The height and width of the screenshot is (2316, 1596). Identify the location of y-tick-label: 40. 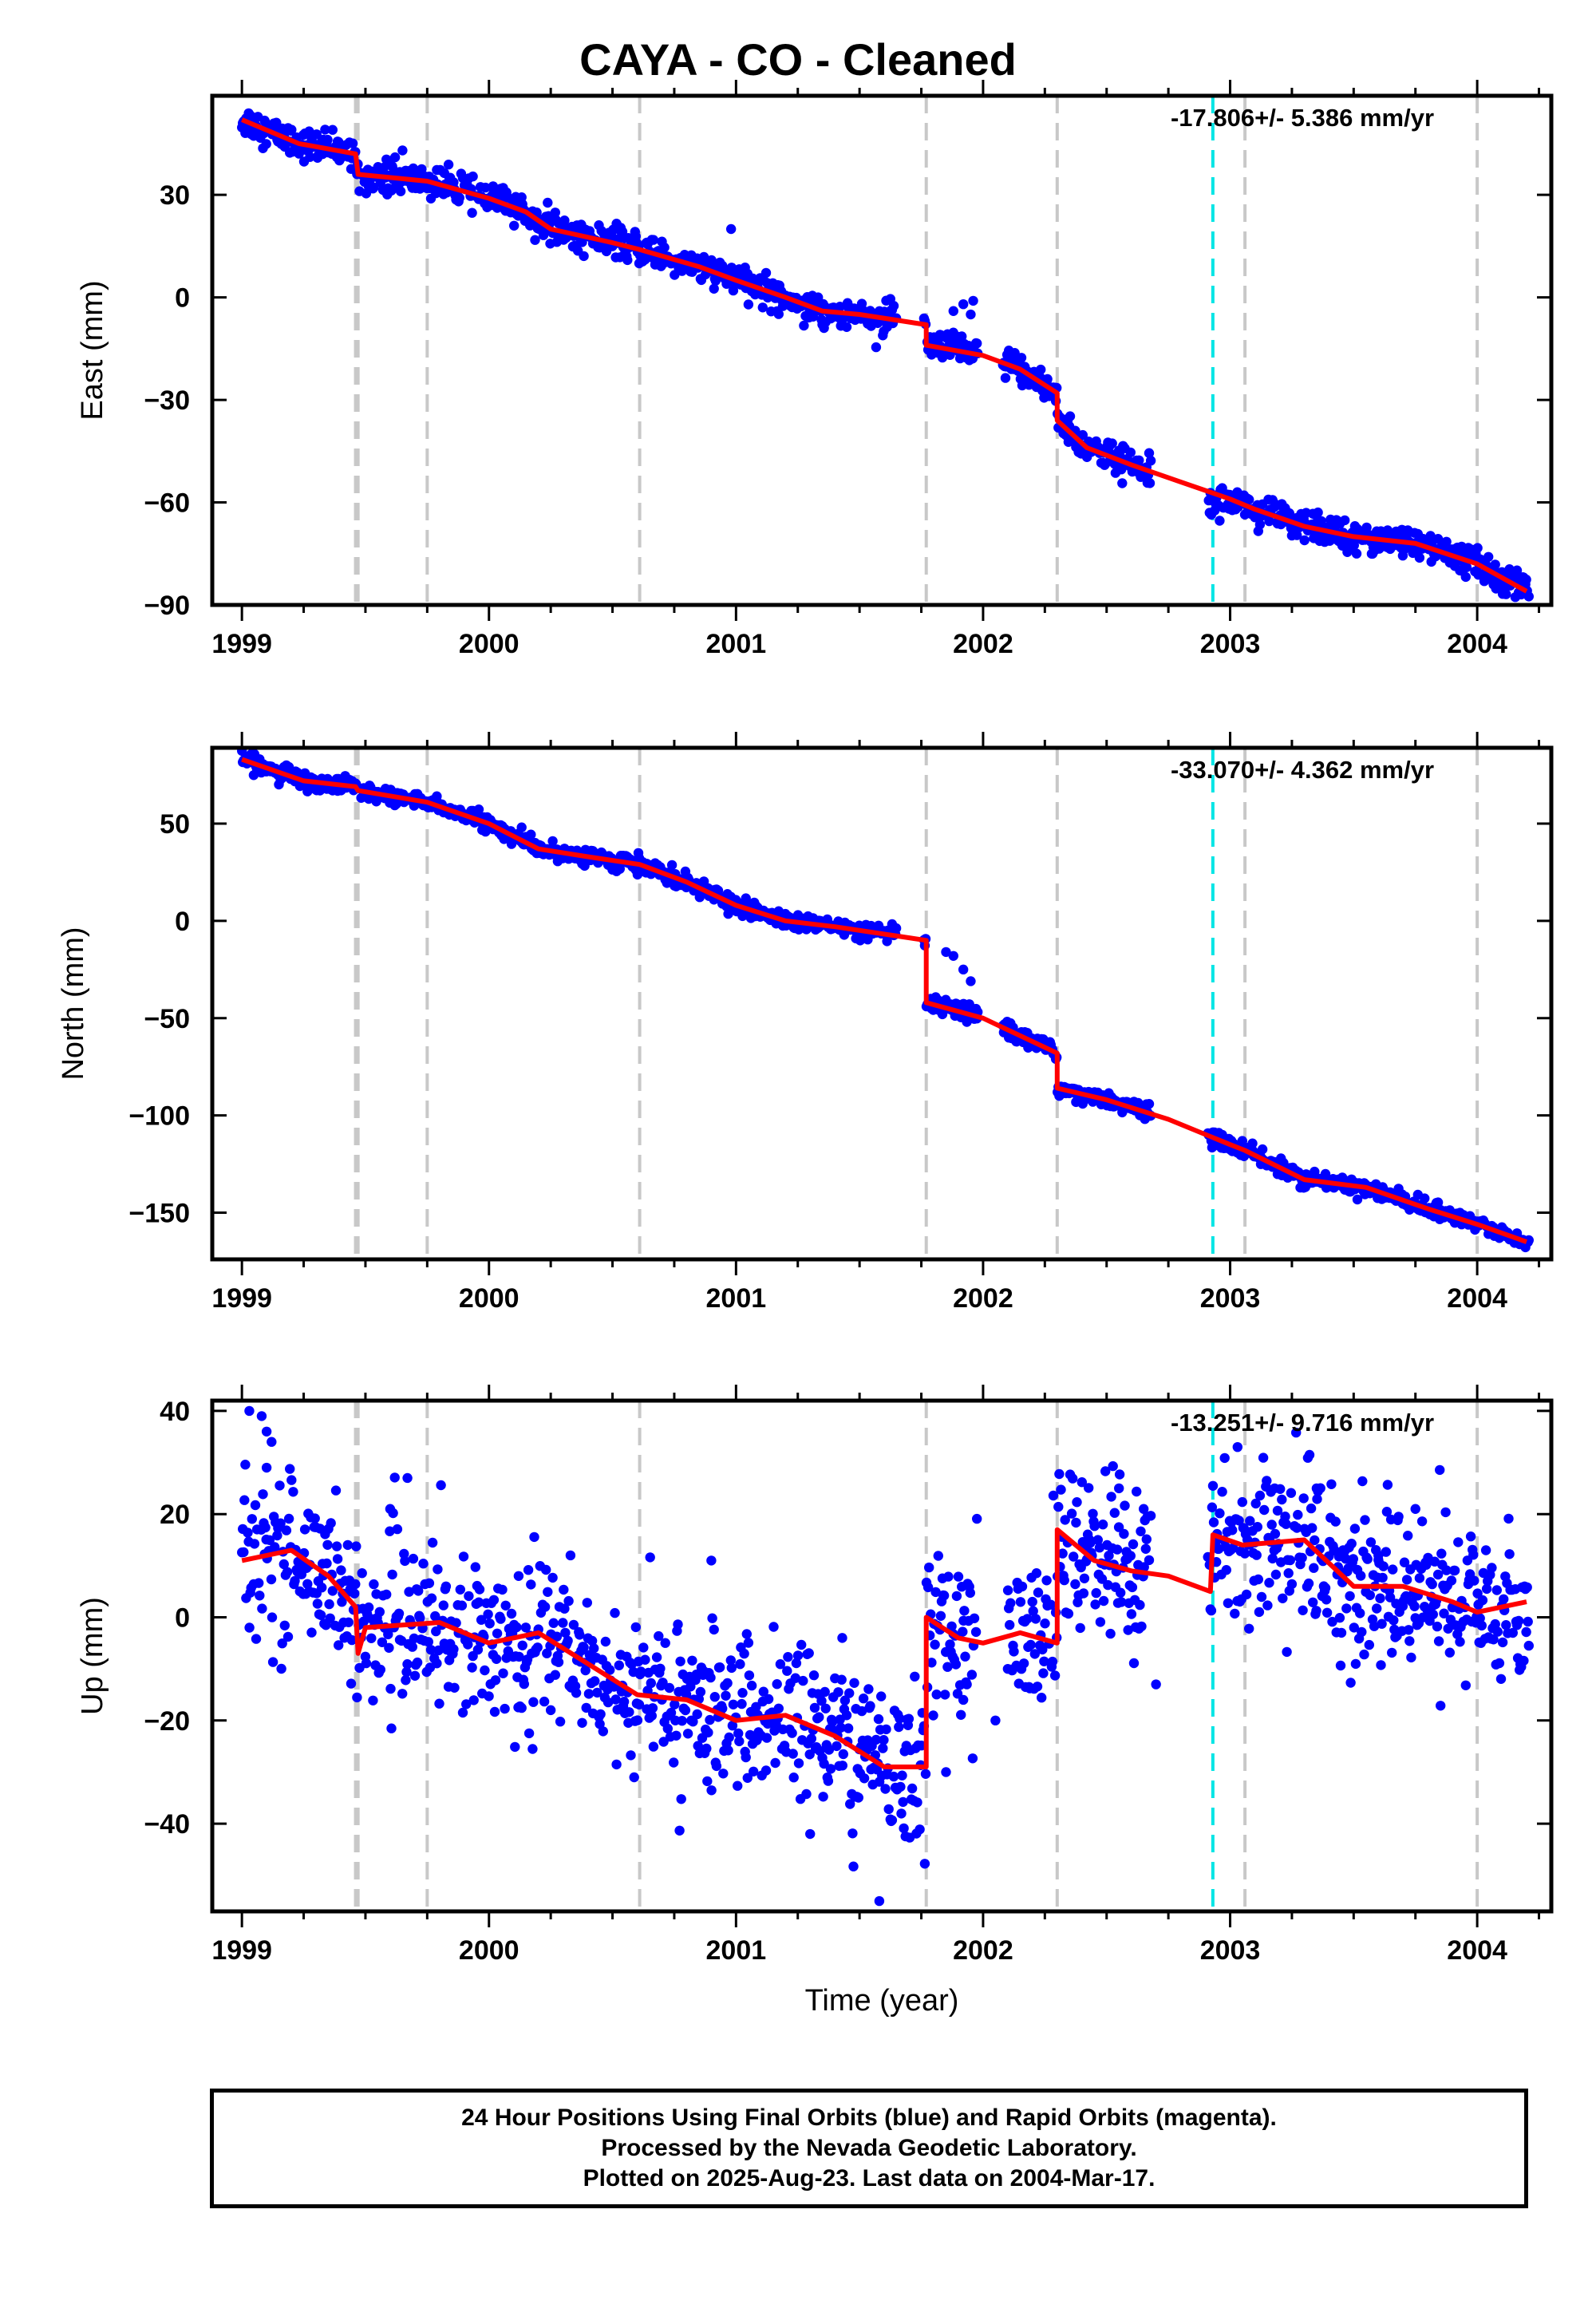
(175, 1412).